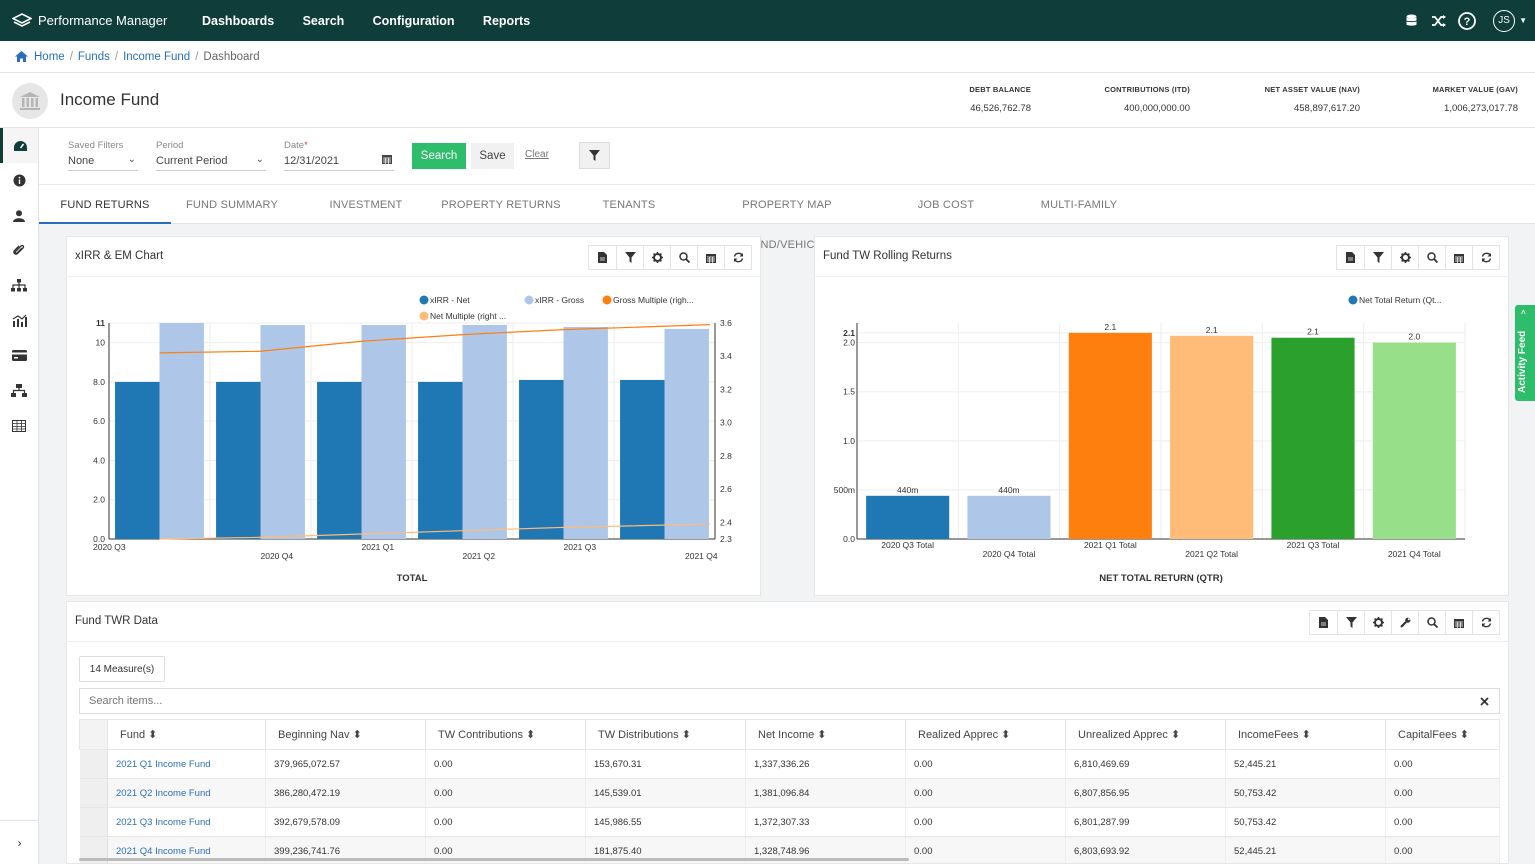 This screenshot has height=864, width=1535. I want to click on column-header: Unrealized Apprec ⬍, so click(1145, 734).